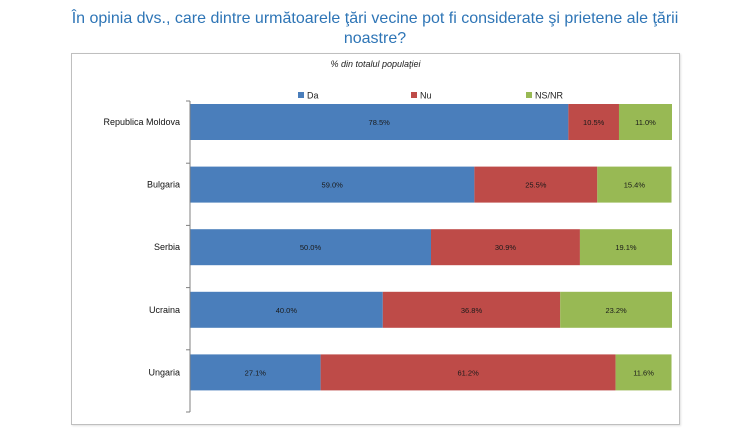  What do you see at coordinates (313, 96) in the screenshot?
I see `legend-label-da: Da` at bounding box center [313, 96].